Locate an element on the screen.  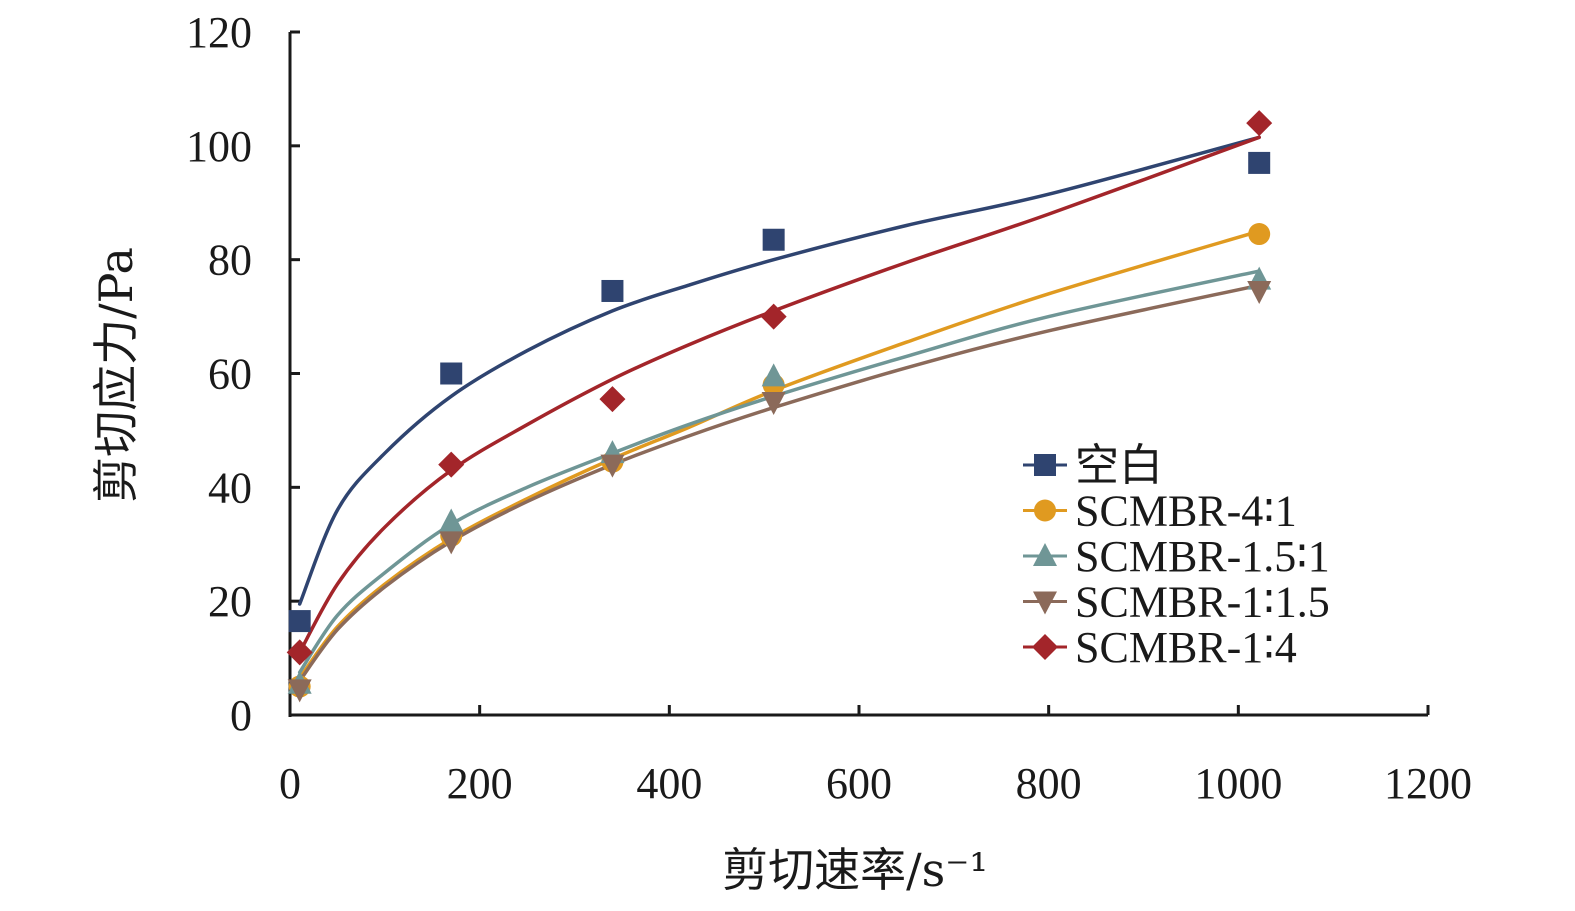
x-axis-title: 剪切速率/s⁻¹ is located at coordinates (855, 870).